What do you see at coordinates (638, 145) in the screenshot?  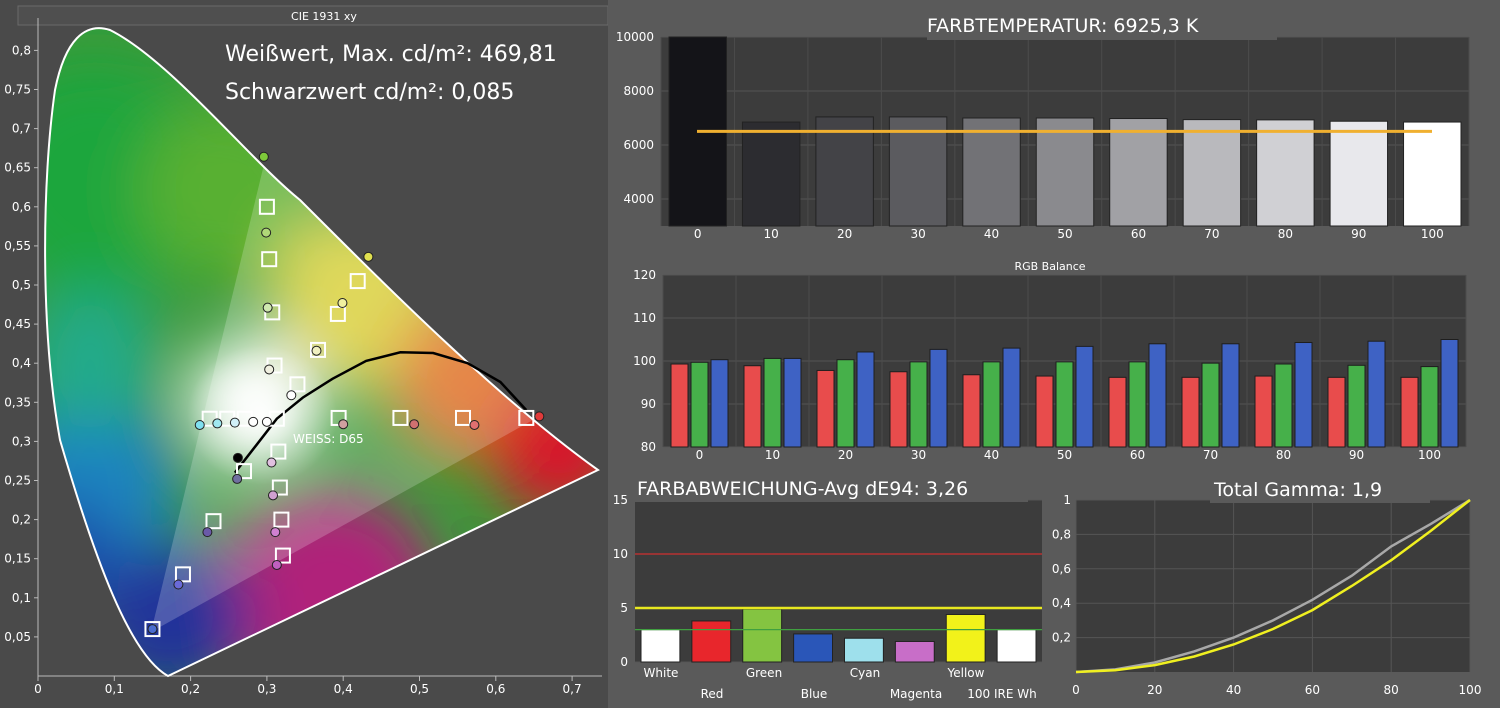 I see `farbtemp-y-tick-label: 6000` at bounding box center [638, 145].